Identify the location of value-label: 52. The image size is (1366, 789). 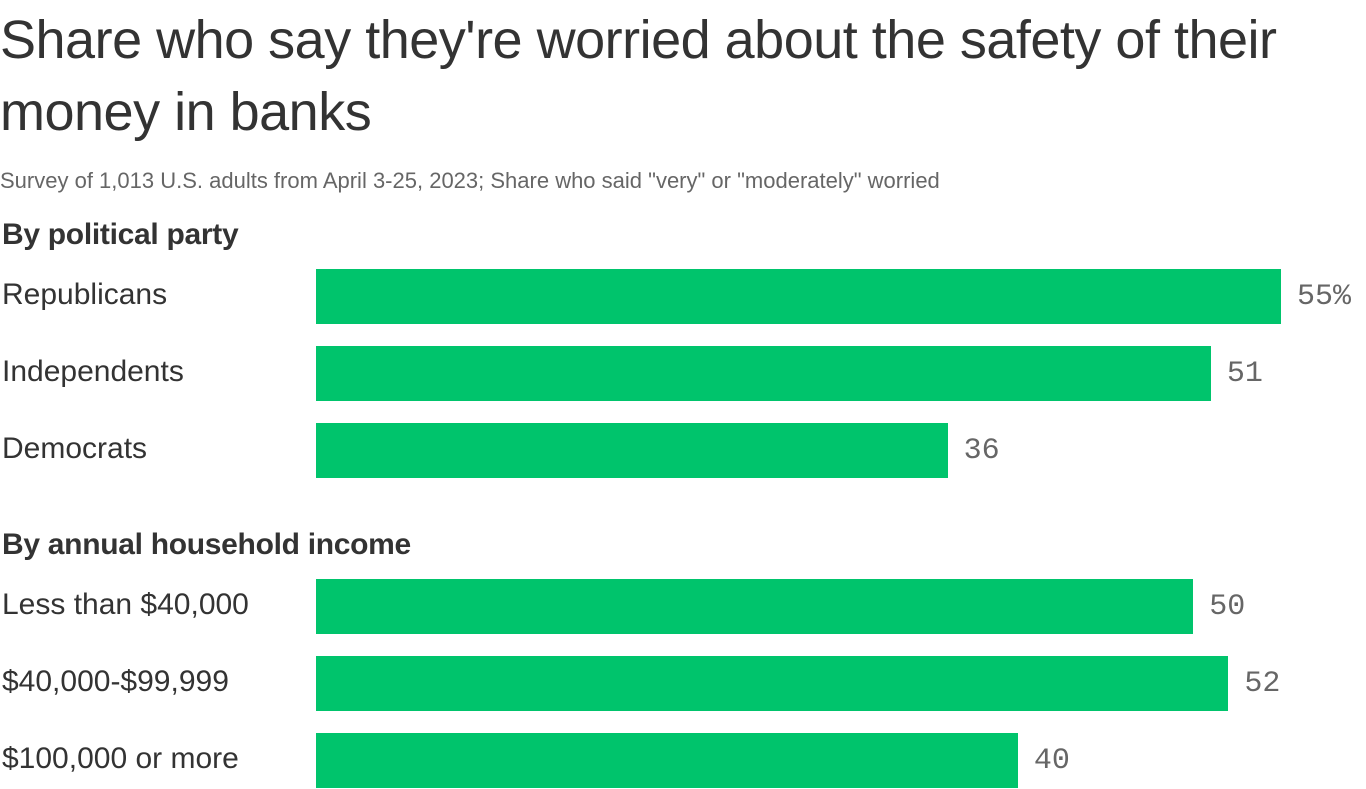
(1262, 684).